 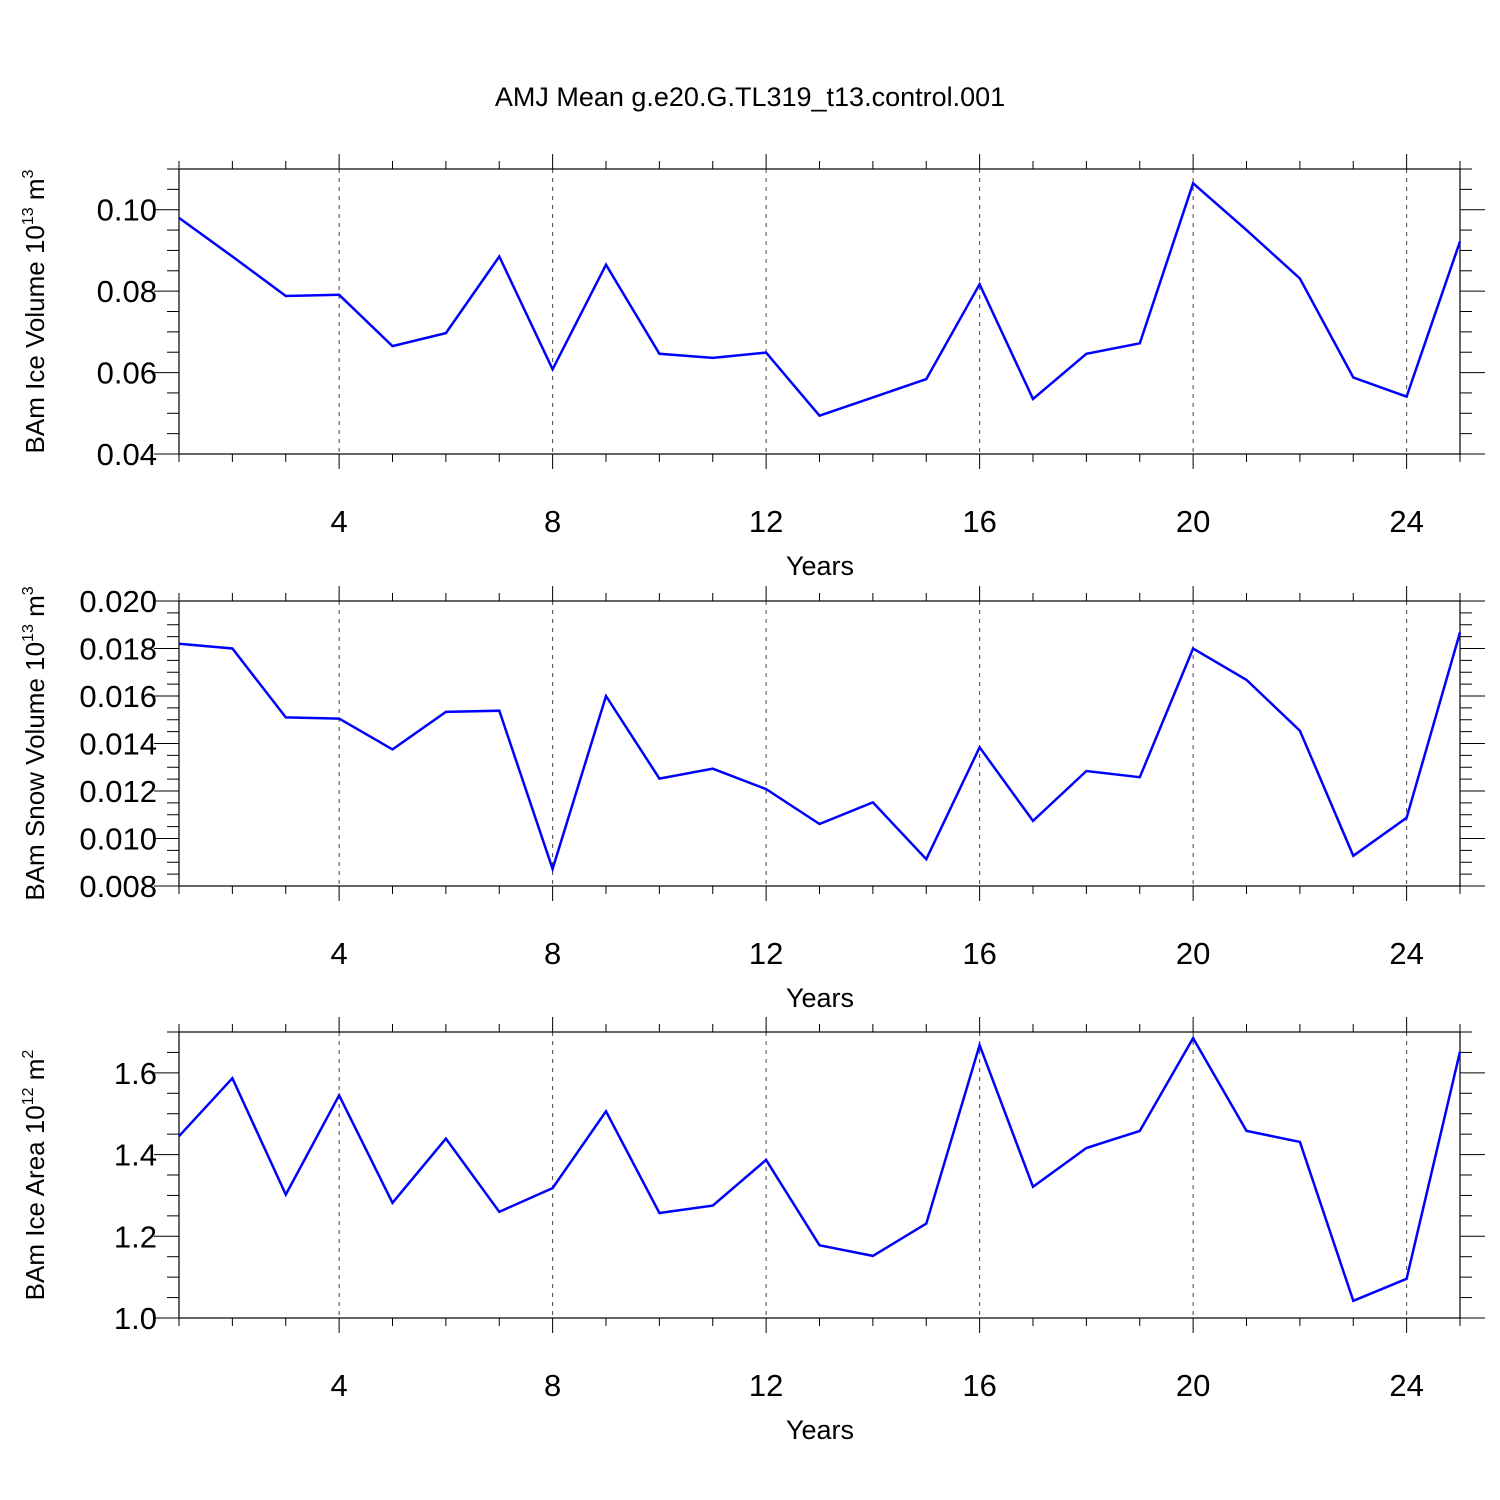 I want to click on panel-3-y-axis-label: BAm Ice Area 1012 m2, so click(x=35, y=1175).